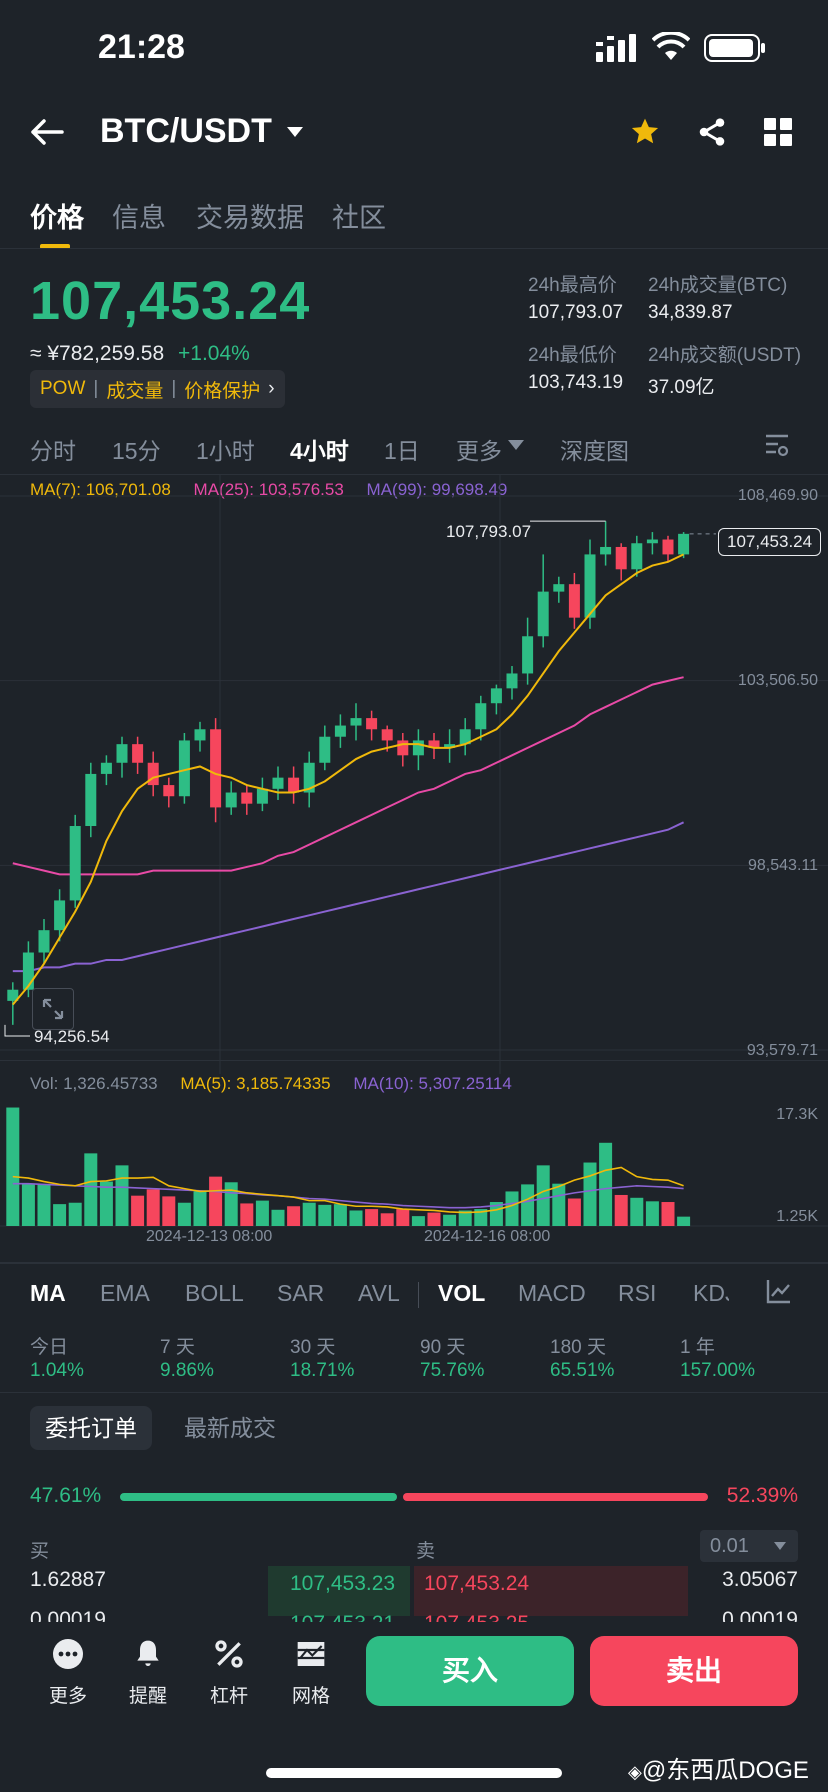  Describe the element at coordinates (777, 445) in the screenshot. I see `chart-settings-icon` at that location.